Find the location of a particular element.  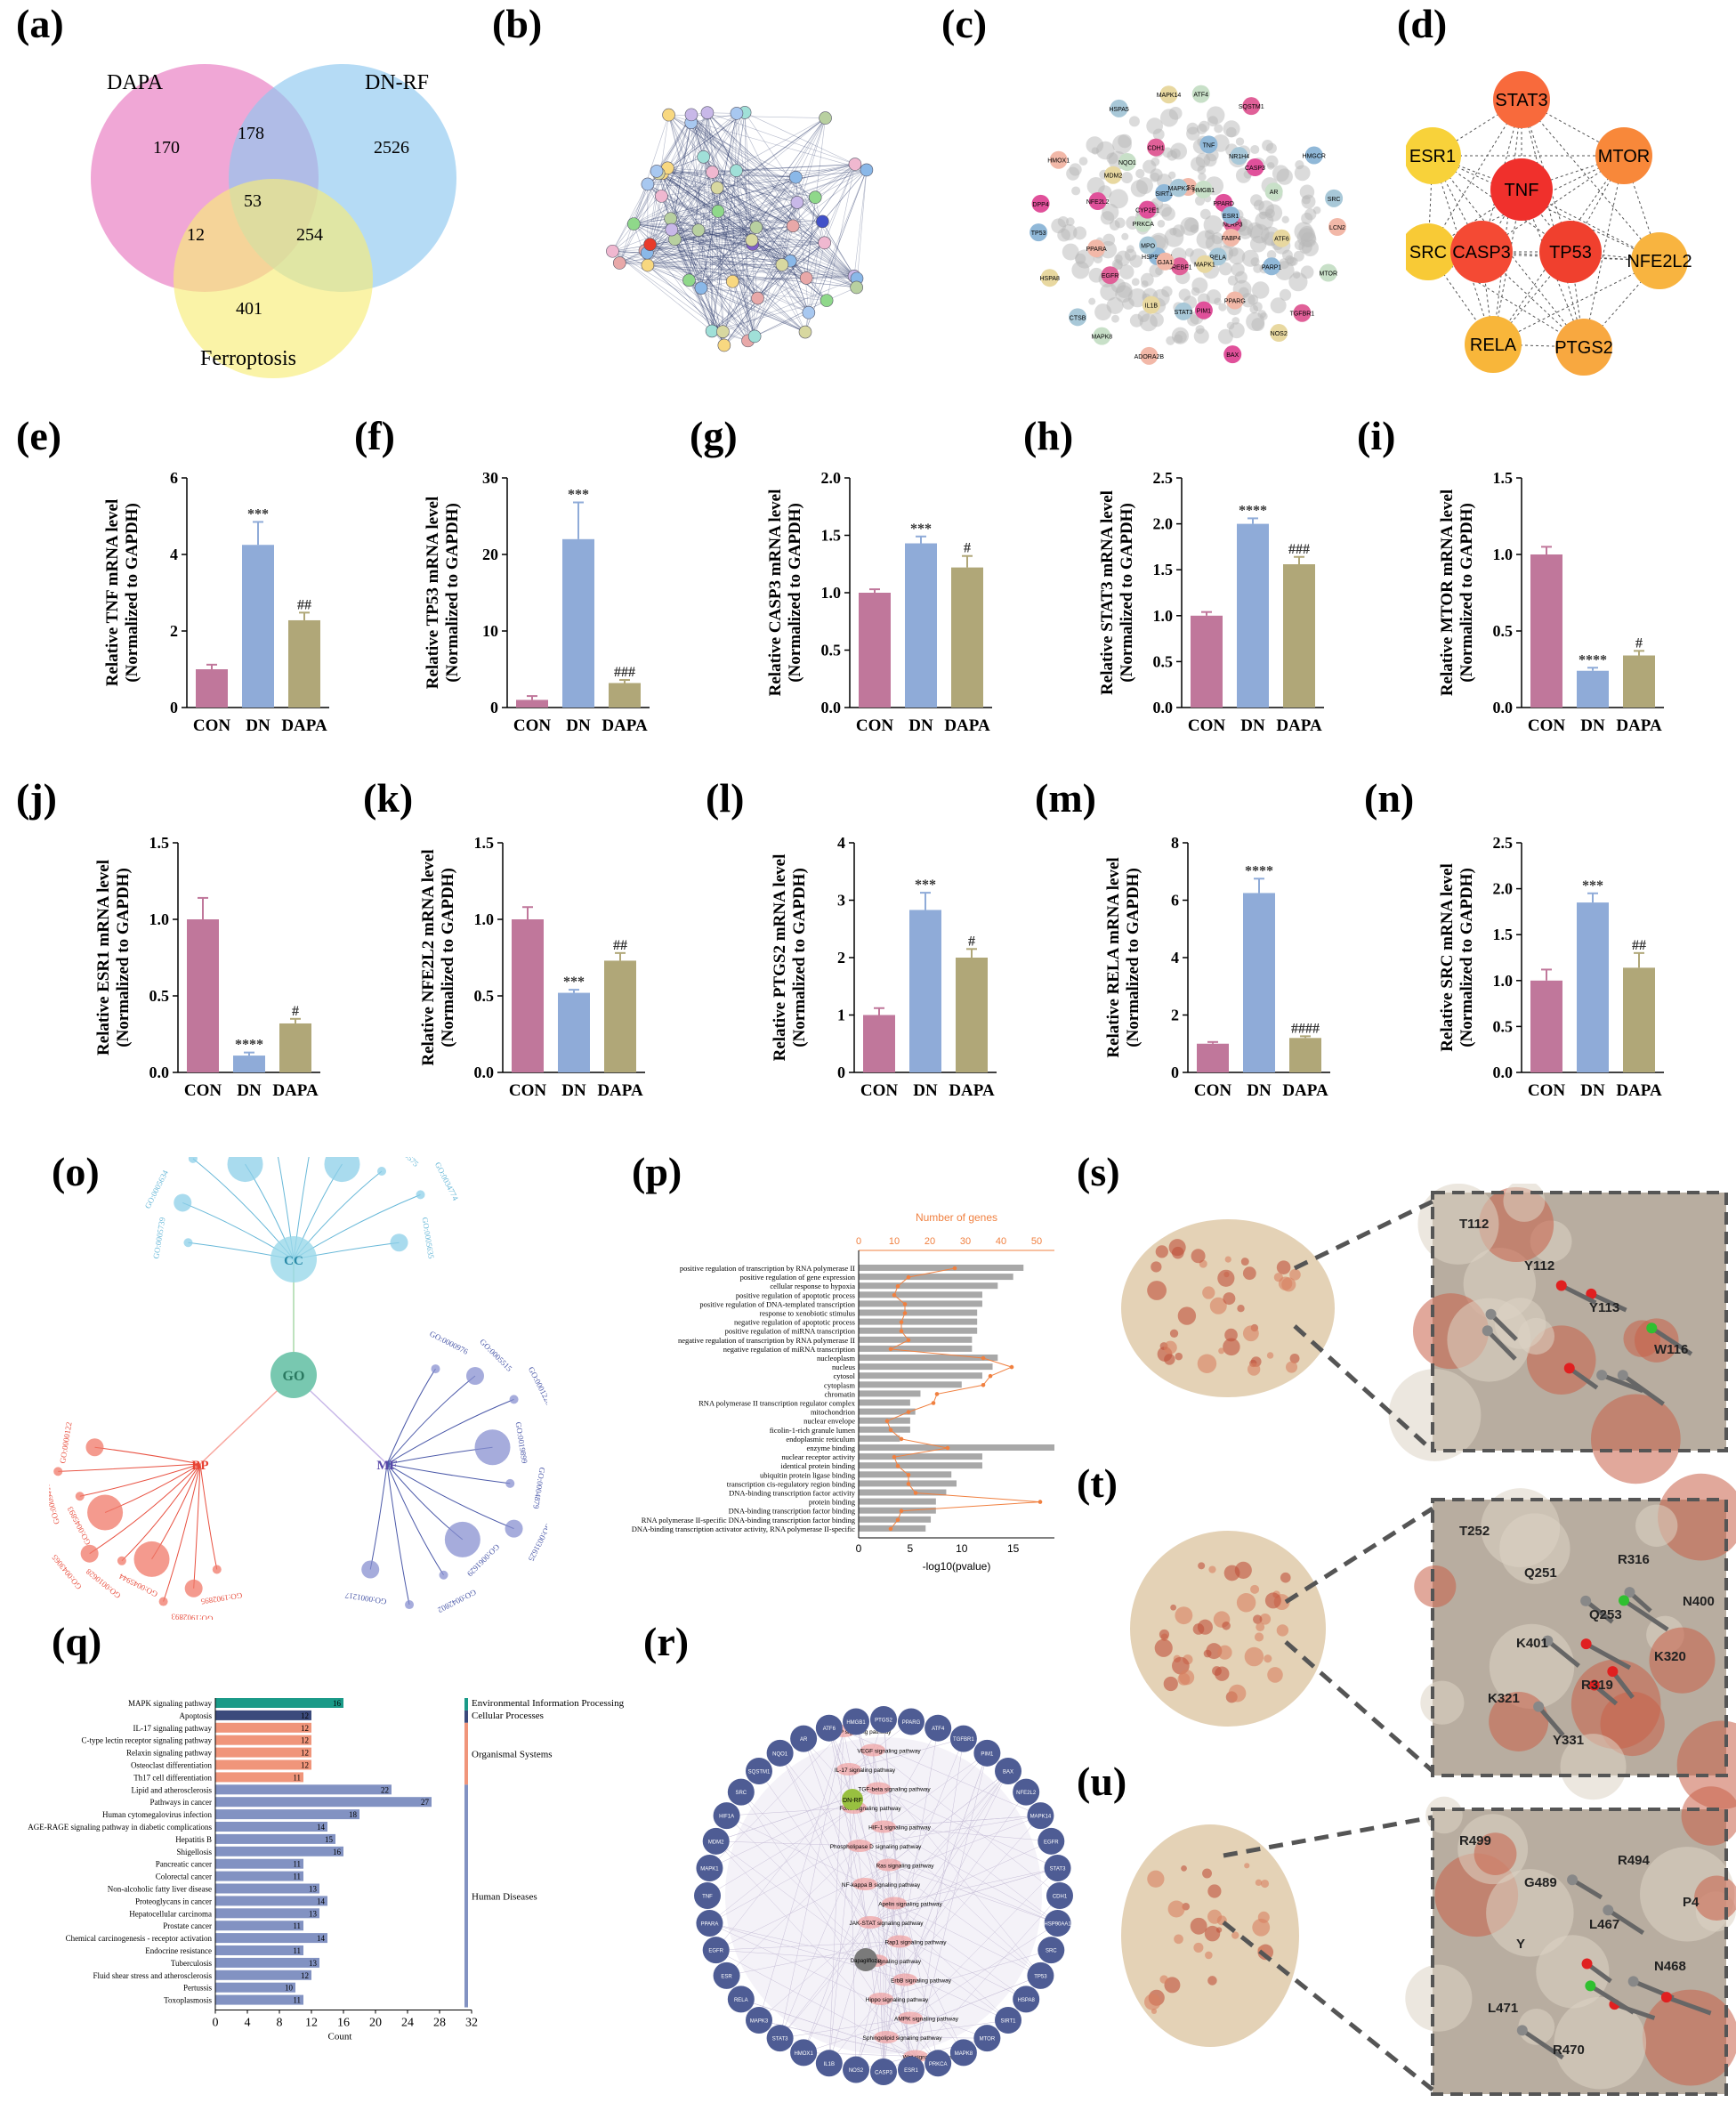

kegg-term-label: Fluid shear stress and atherosclerosis is located at coordinates (153, 1975).